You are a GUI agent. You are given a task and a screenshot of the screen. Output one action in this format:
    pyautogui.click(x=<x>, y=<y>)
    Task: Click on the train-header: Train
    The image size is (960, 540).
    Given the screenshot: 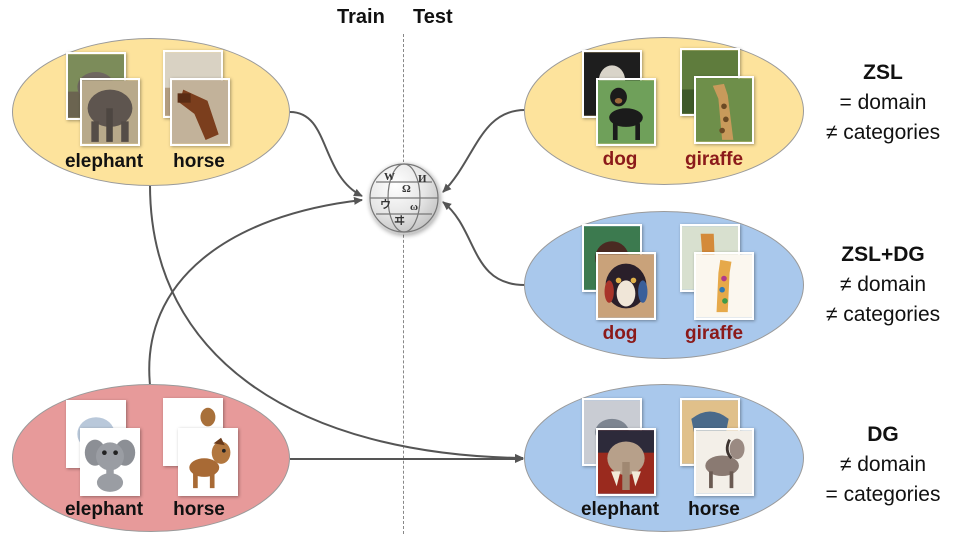 What is the action you would take?
    pyautogui.click(x=361, y=17)
    